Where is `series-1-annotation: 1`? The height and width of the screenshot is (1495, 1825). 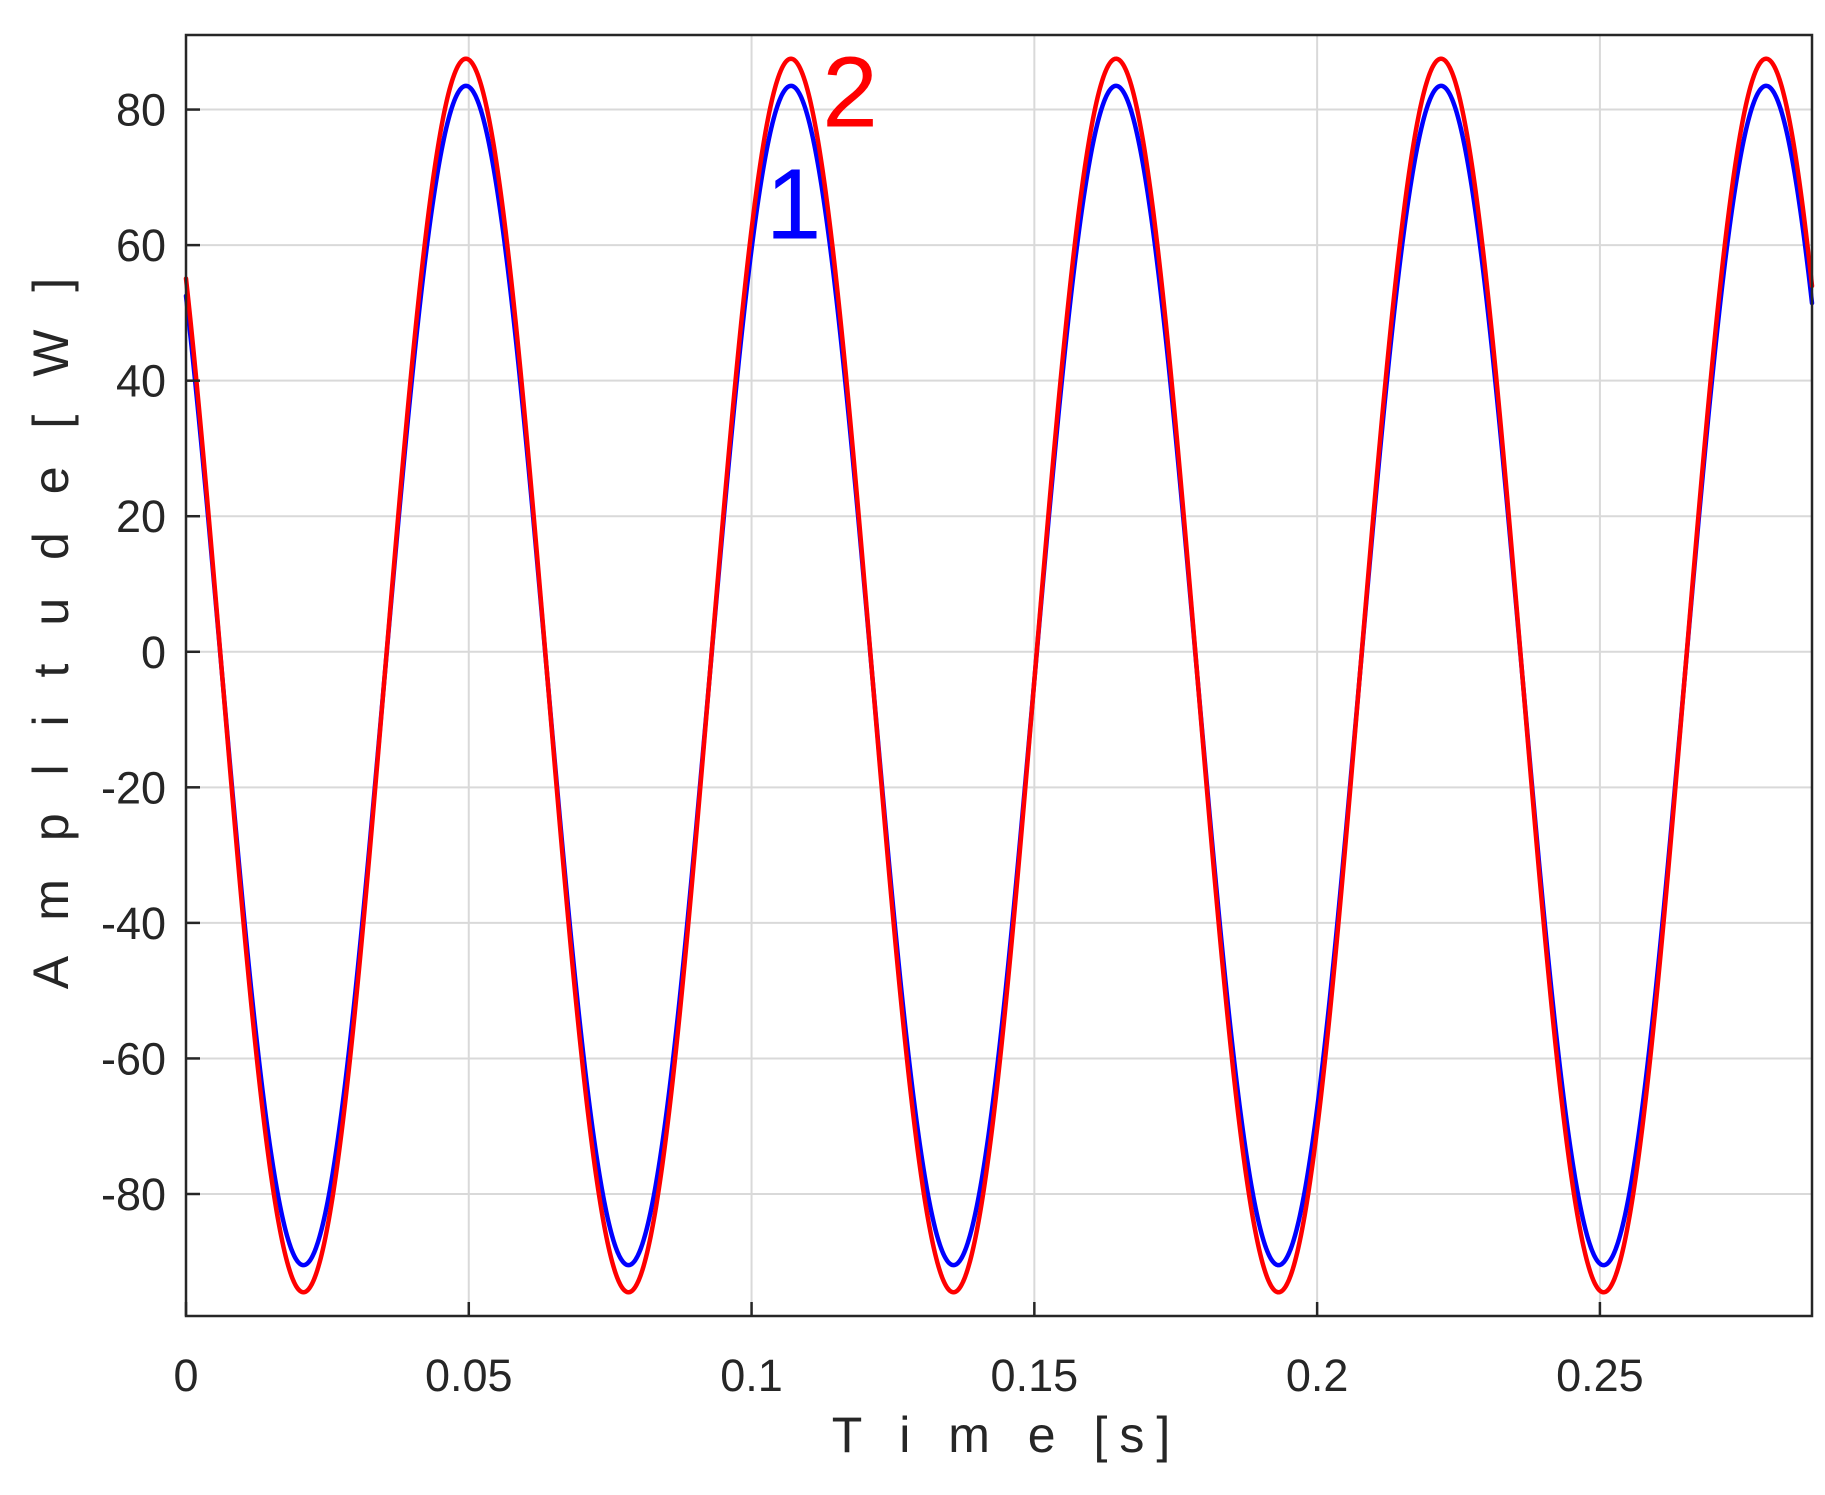 series-1-annotation: 1 is located at coordinates (794, 204).